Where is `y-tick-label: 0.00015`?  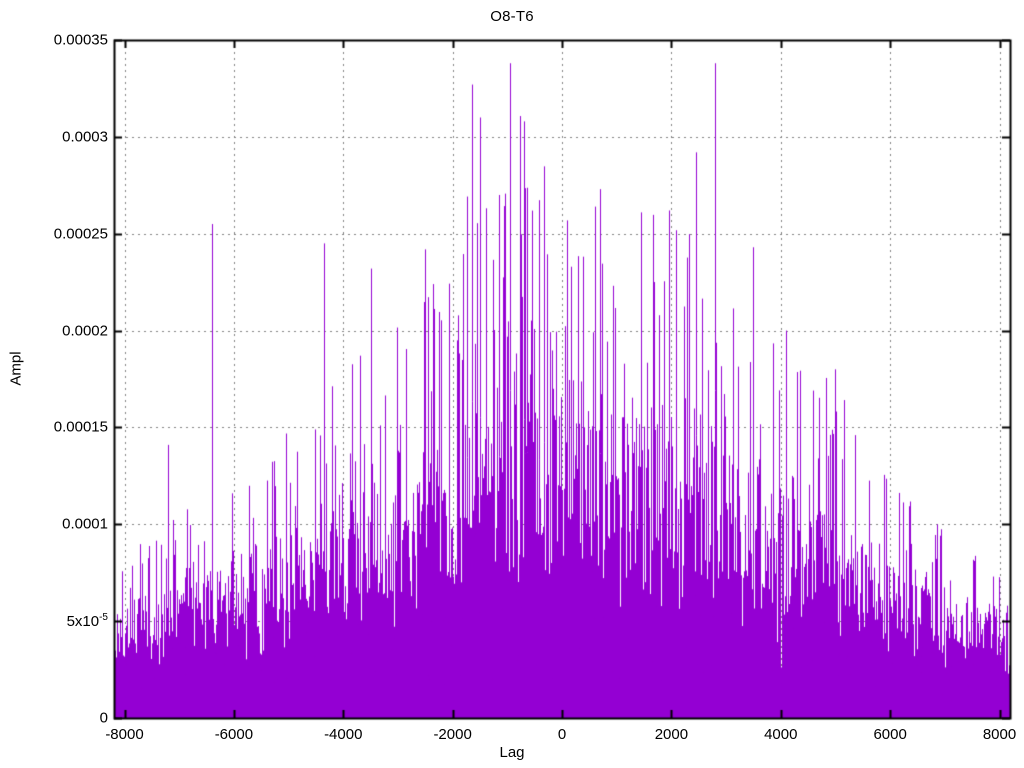
y-tick-label: 0.00015 is located at coordinates (80, 427).